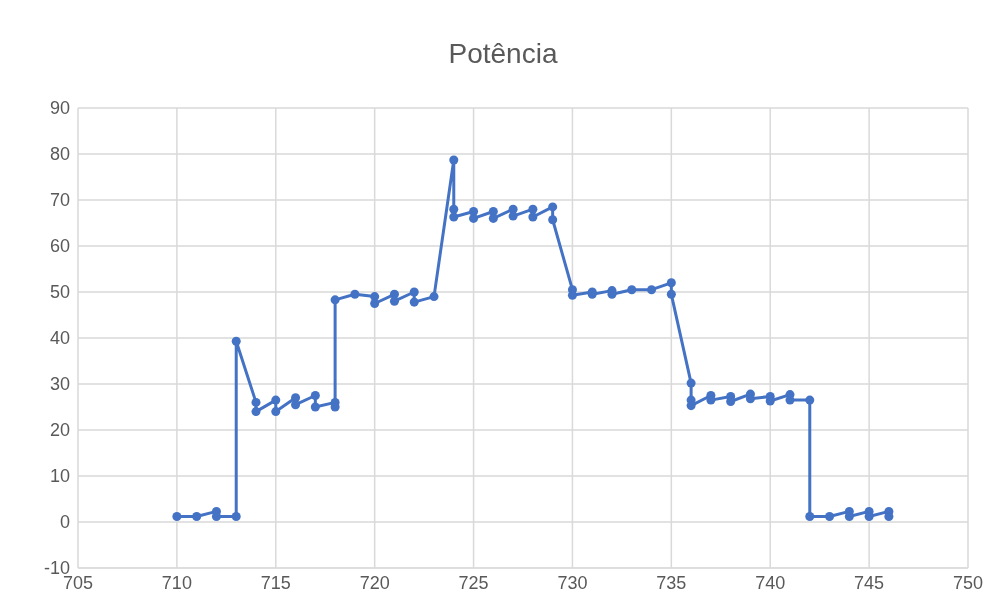 The height and width of the screenshot is (605, 1008). Describe the element at coordinates (59, 200) in the screenshot. I see `y-tick-label: 70` at that location.